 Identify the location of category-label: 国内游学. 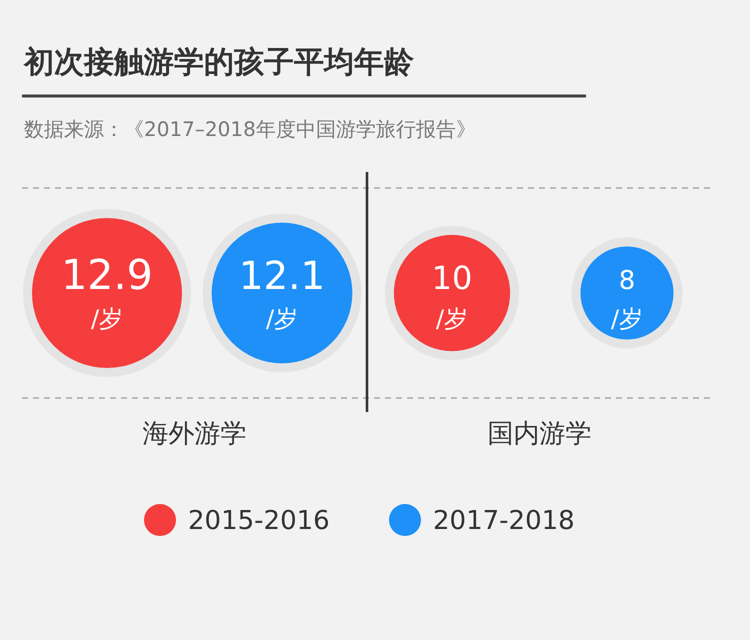
(540, 434).